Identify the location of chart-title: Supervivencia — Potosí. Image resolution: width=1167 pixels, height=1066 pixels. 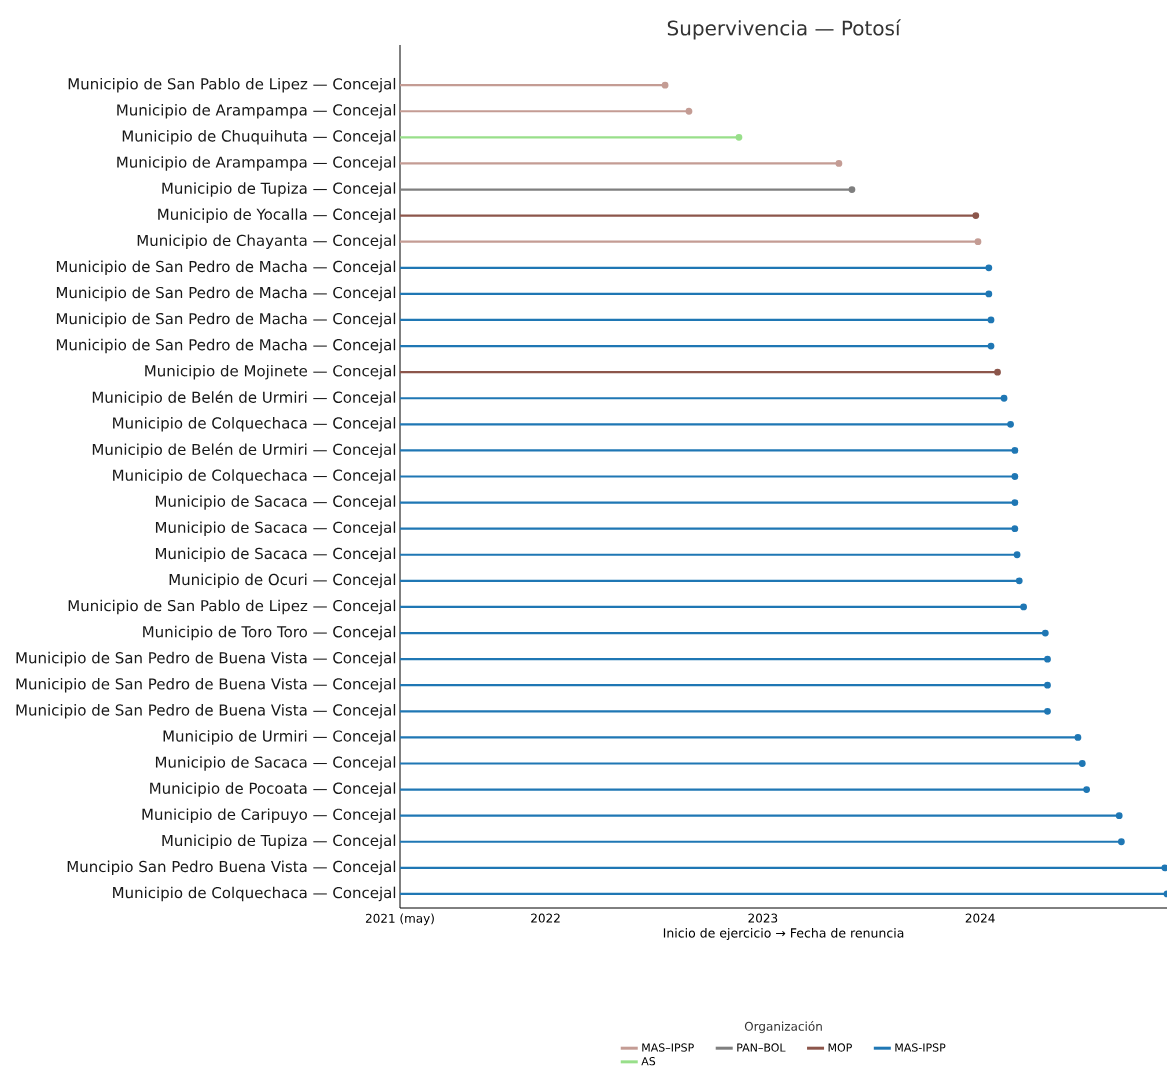
(784, 29).